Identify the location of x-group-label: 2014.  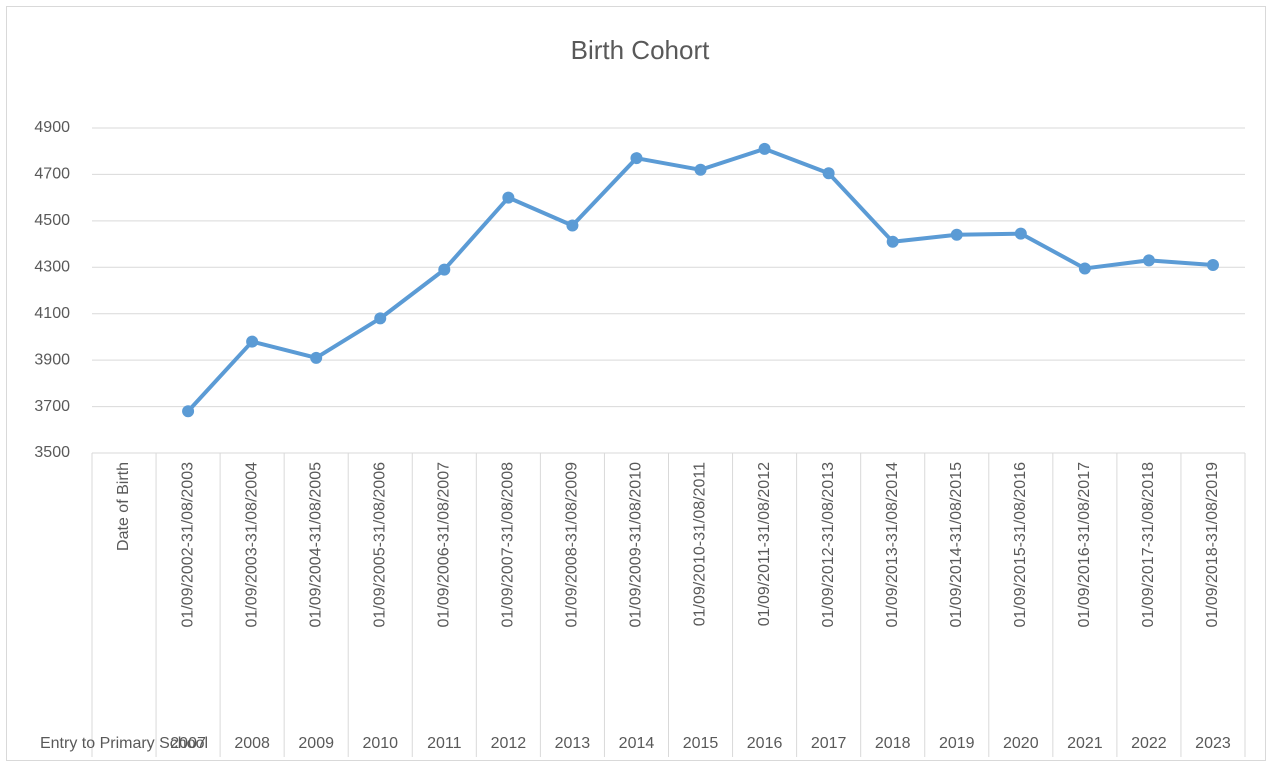
(637, 743).